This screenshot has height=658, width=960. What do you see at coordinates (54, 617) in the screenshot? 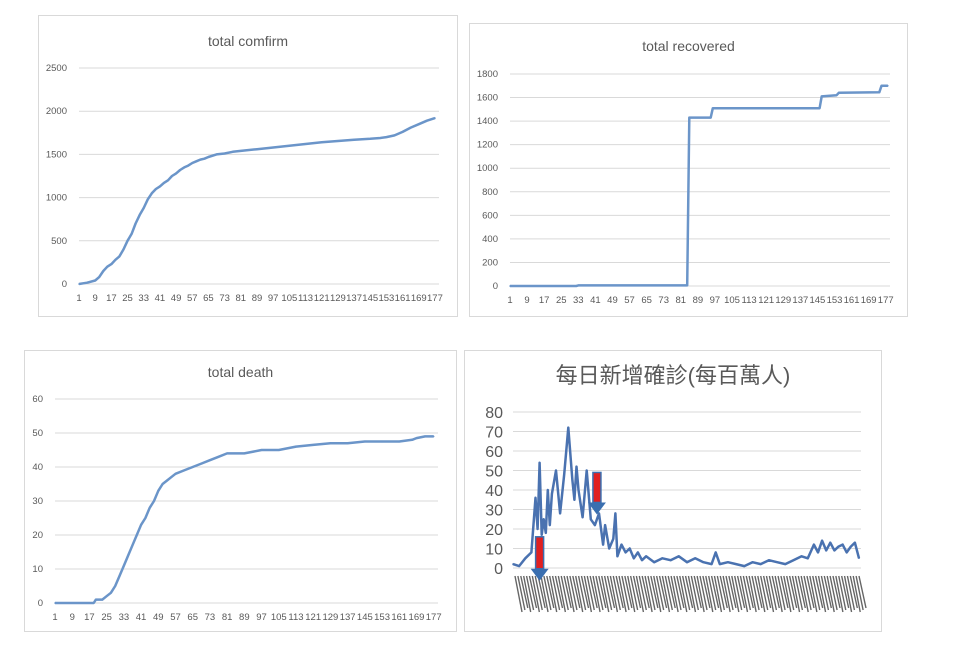
I see `x-tick-label: 1` at bounding box center [54, 617].